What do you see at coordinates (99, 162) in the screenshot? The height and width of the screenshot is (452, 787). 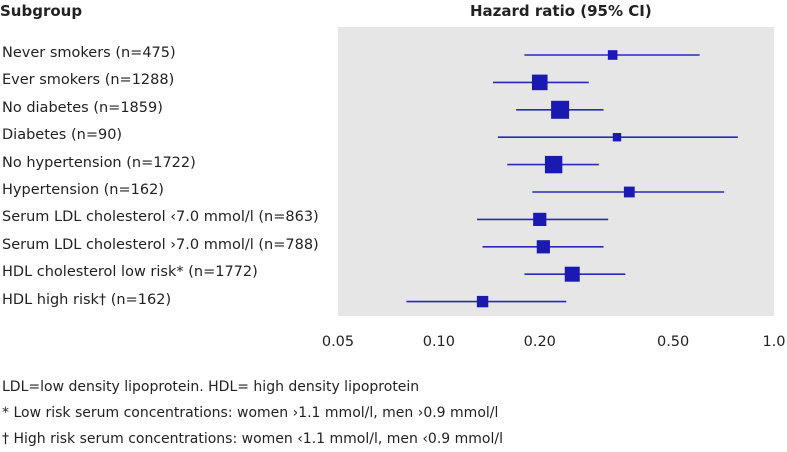 I see `row-label: No hypertension (n=1722)` at bounding box center [99, 162].